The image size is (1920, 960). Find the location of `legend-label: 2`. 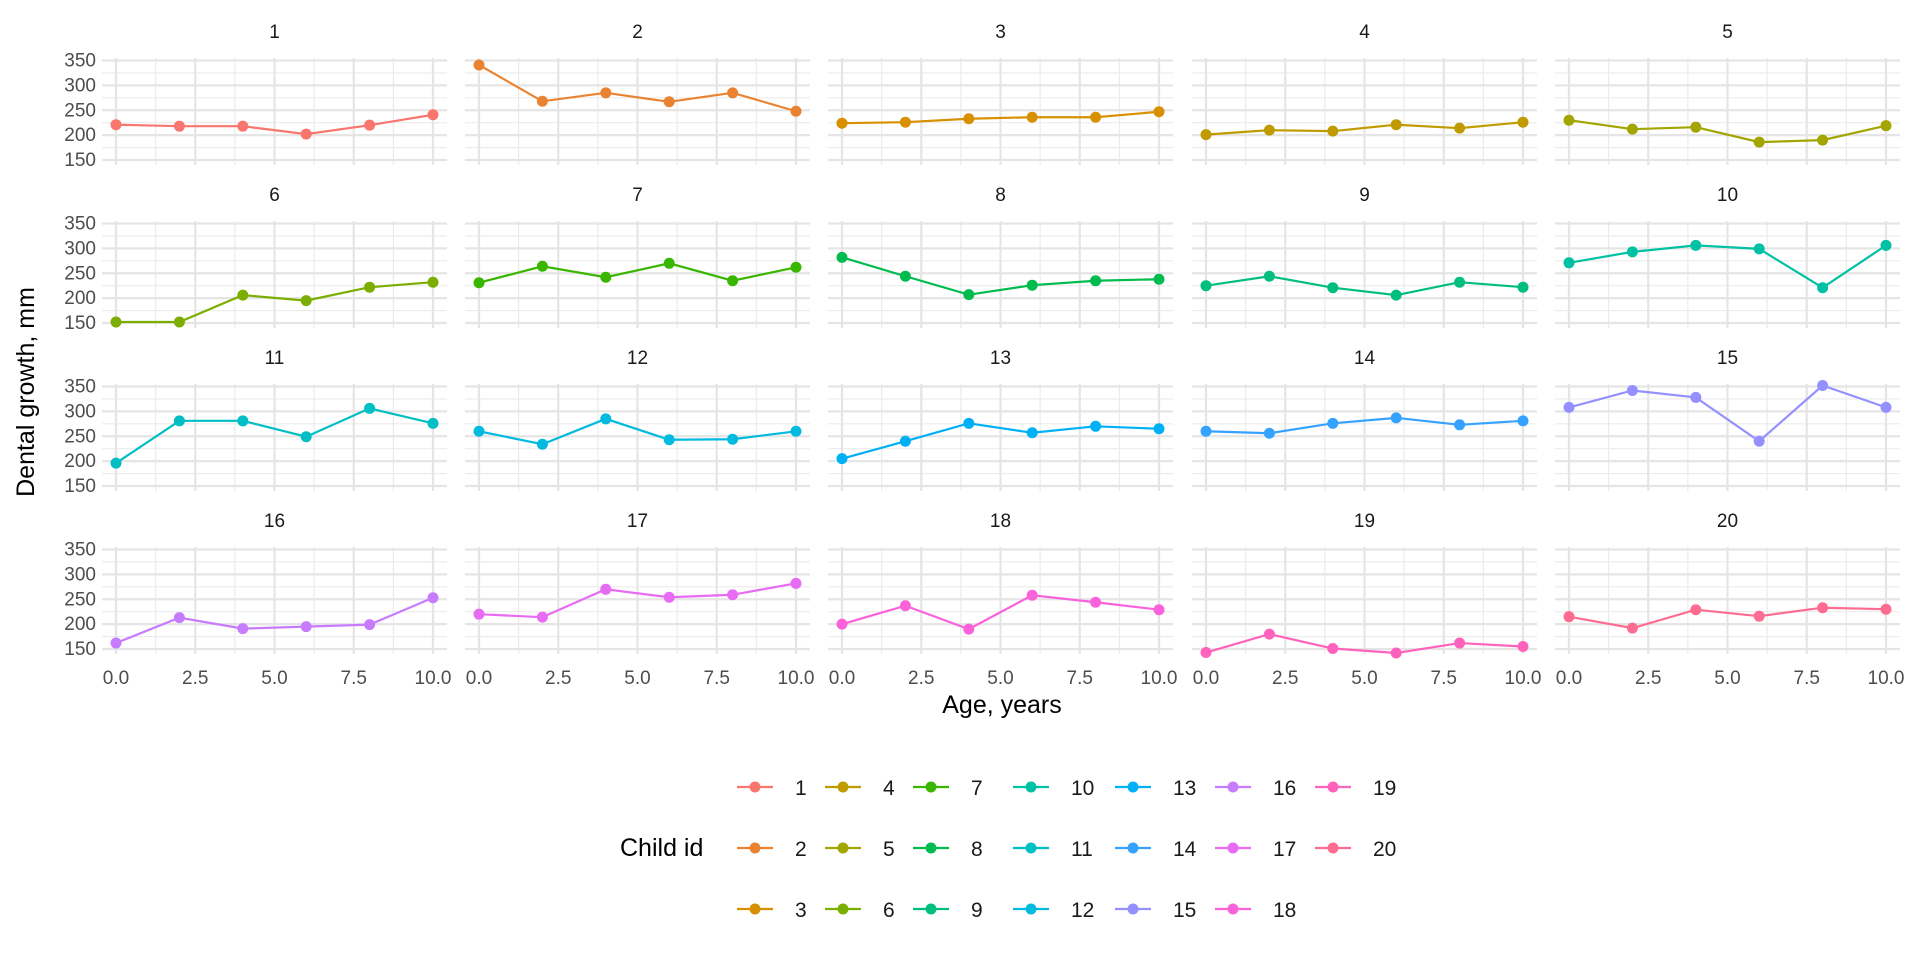

legend-label: 2 is located at coordinates (801, 849).